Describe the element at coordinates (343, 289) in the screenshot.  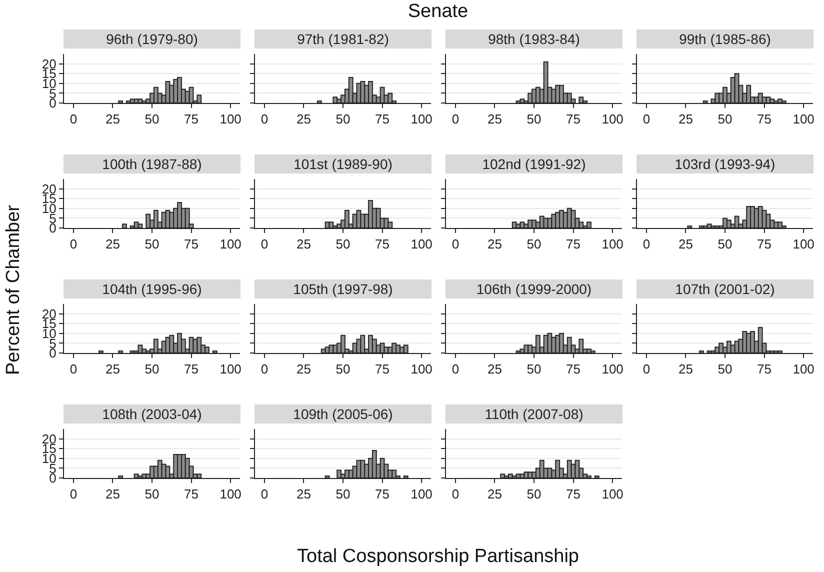
I see `chart-title: 105th (1997-98)` at that location.